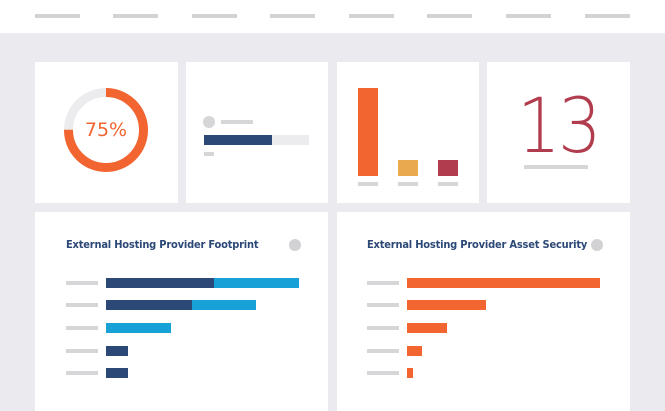 This screenshot has width=665, height=411. I want to click on donut-chart, so click(106, 130).